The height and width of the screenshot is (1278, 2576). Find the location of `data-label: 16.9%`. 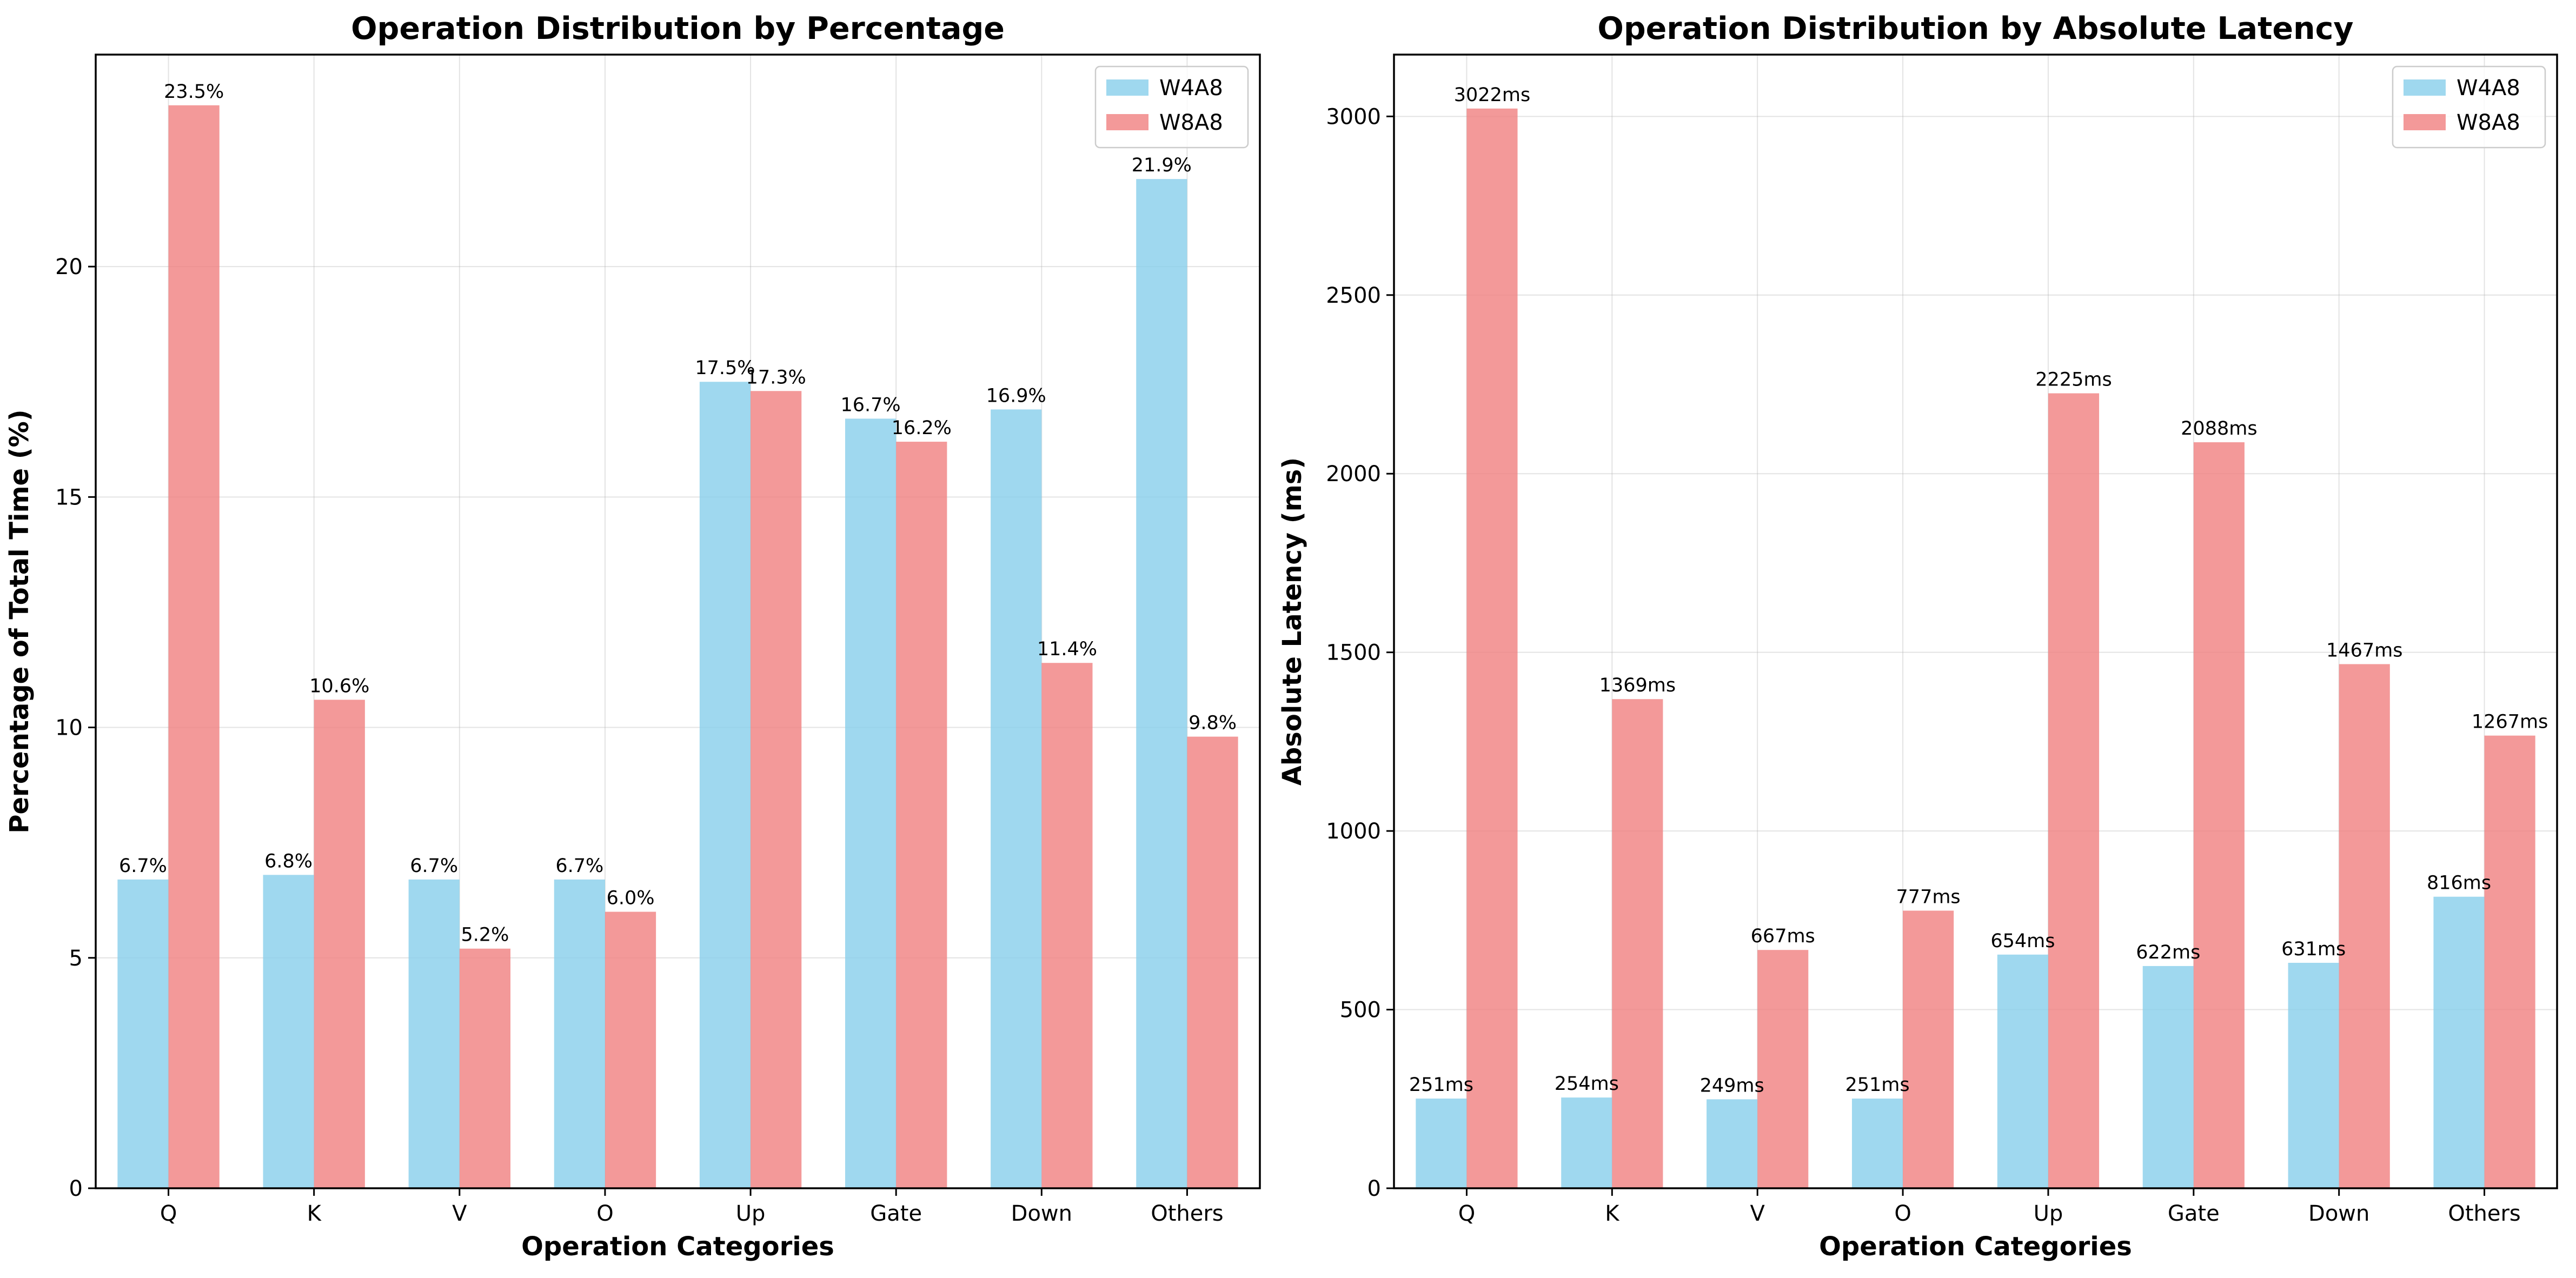

data-label: 16.9% is located at coordinates (1016, 396).